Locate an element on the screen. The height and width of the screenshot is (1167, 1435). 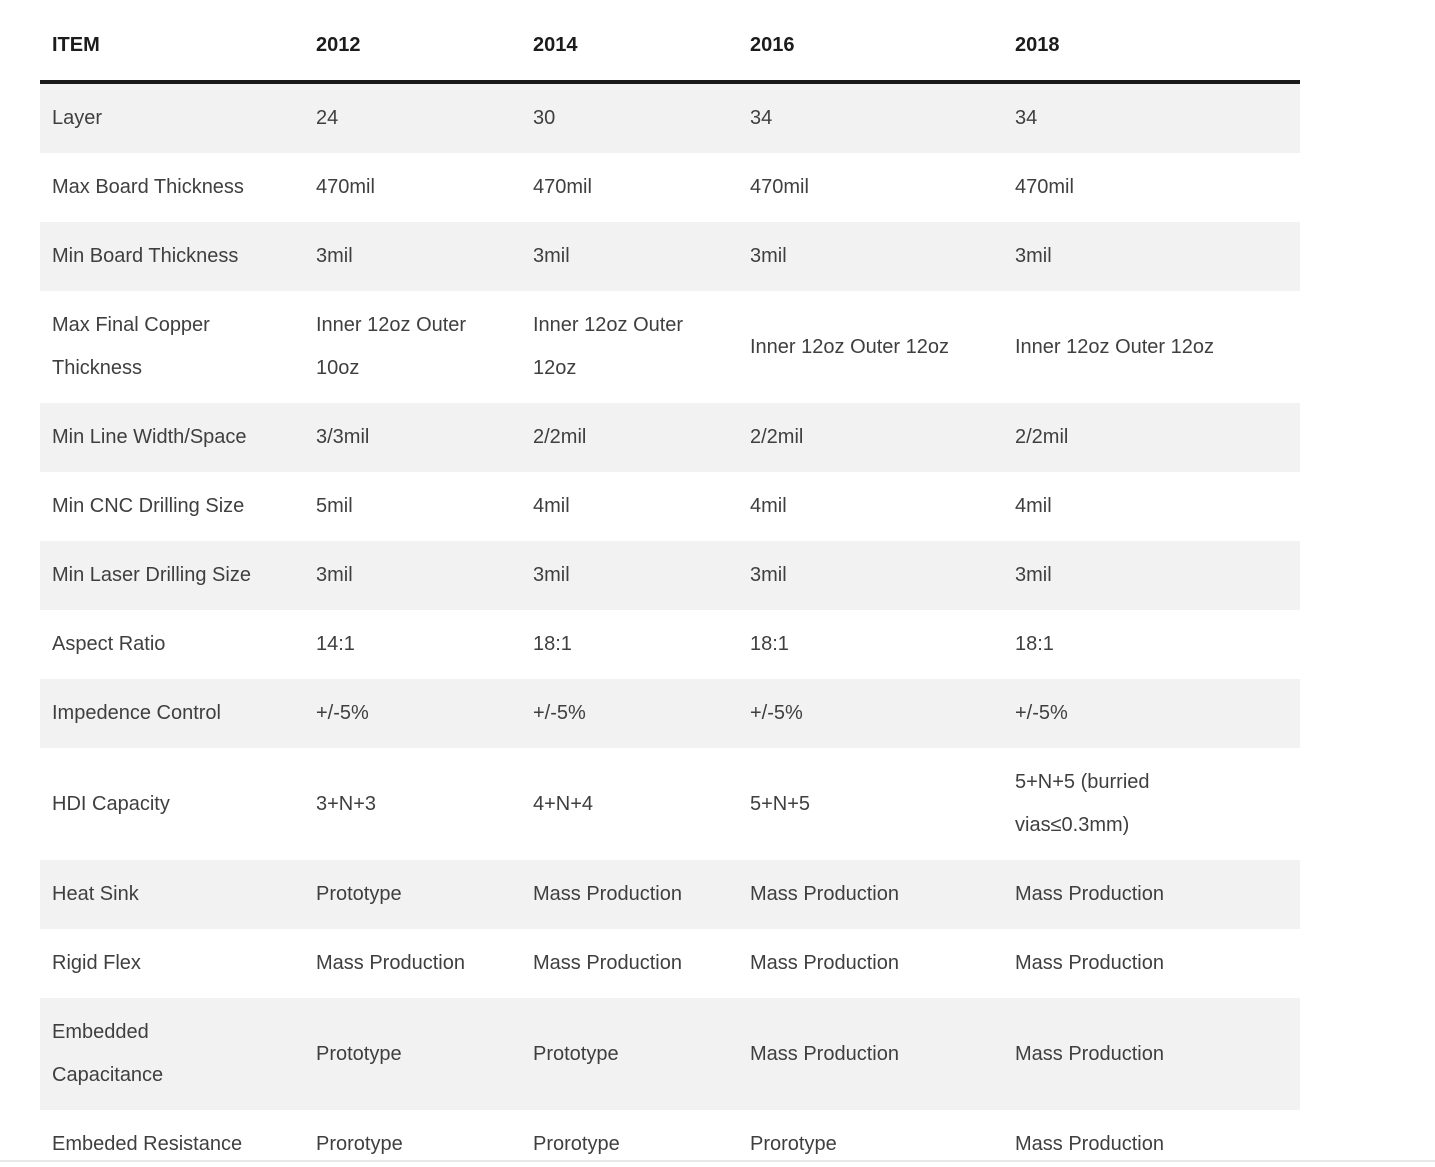
value-cell: 4+N+4 is located at coordinates (563, 803).